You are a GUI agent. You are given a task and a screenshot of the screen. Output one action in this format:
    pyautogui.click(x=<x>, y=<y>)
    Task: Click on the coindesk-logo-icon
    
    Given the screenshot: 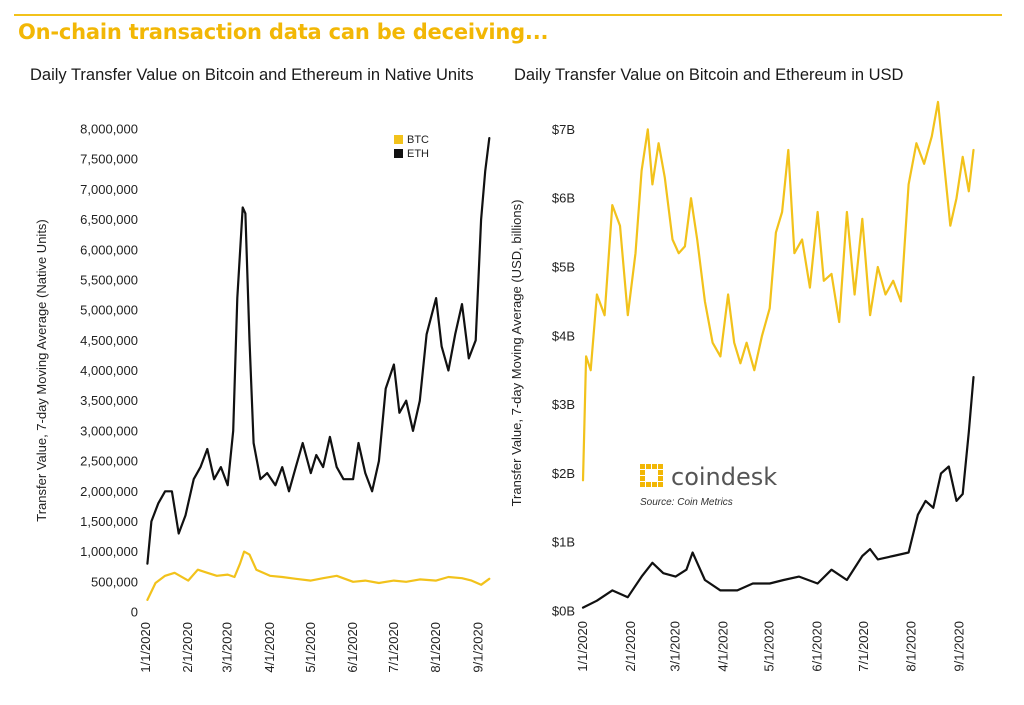 What is the action you would take?
    pyautogui.click(x=651, y=475)
    